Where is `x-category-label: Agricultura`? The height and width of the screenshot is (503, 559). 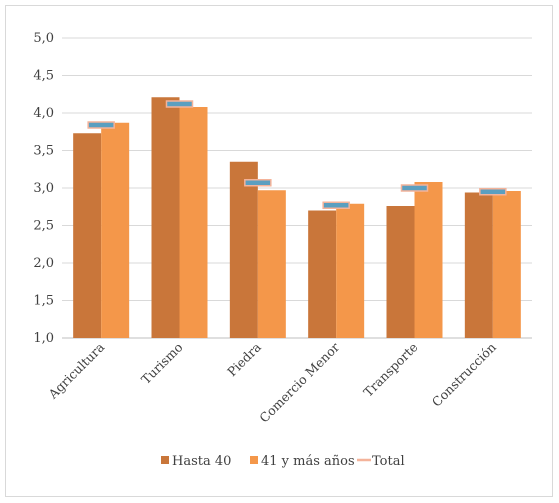
x-category-label: Agricultura is located at coordinates (76, 370).